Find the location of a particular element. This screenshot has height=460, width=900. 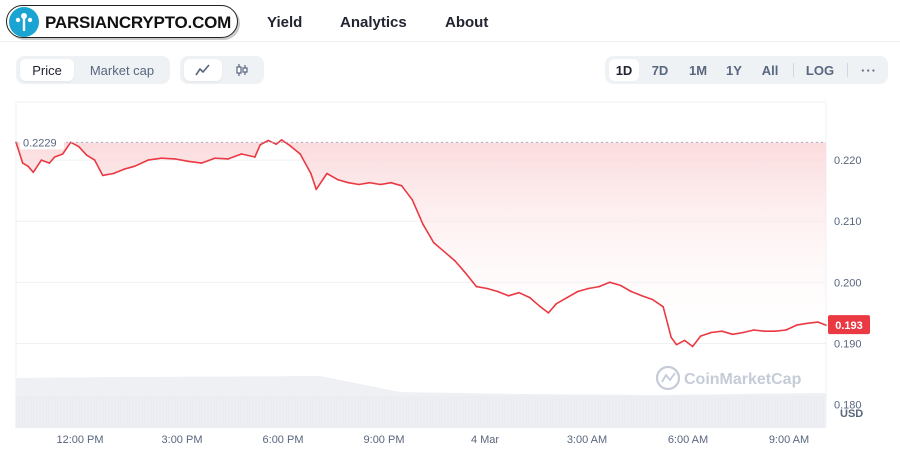

watermark: CoinMarketCap is located at coordinates (728, 378).